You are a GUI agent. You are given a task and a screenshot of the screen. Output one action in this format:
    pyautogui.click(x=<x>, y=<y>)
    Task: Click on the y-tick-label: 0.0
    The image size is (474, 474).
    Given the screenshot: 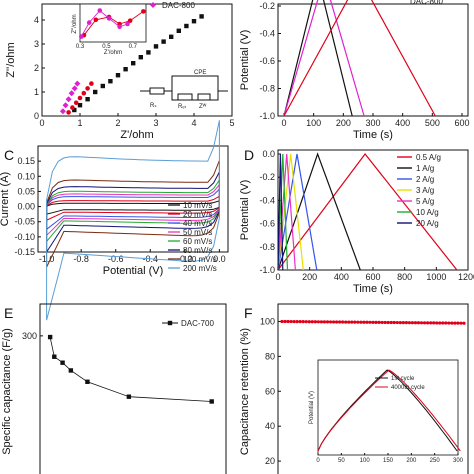 What is the action you would take?
    pyautogui.click(x=268, y=154)
    